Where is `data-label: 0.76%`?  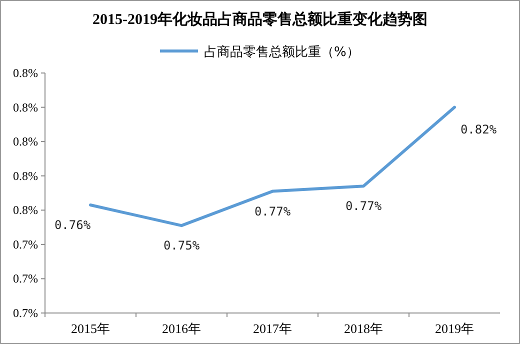 data-label: 0.76% is located at coordinates (73, 225).